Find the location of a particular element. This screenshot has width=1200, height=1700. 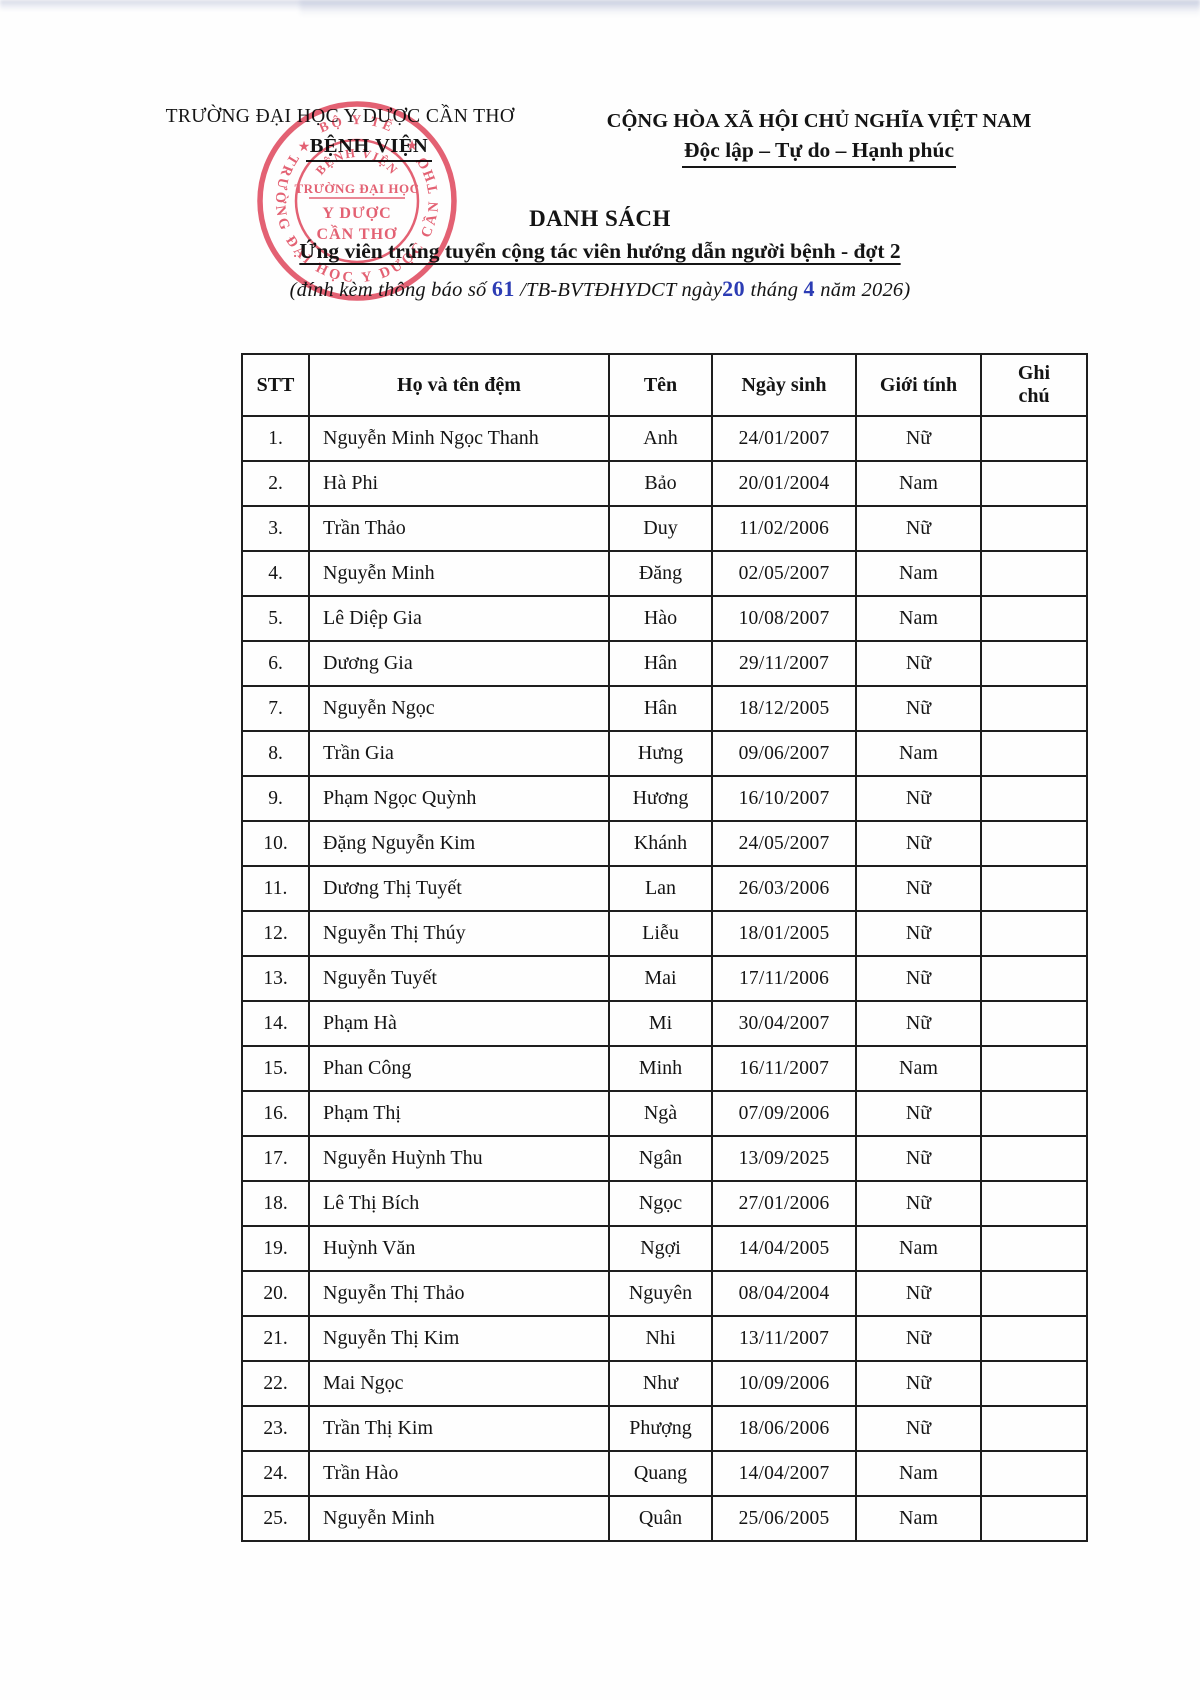

stamp-inner-arc-text: BỆNH VIỆN is located at coordinates (356, 162).